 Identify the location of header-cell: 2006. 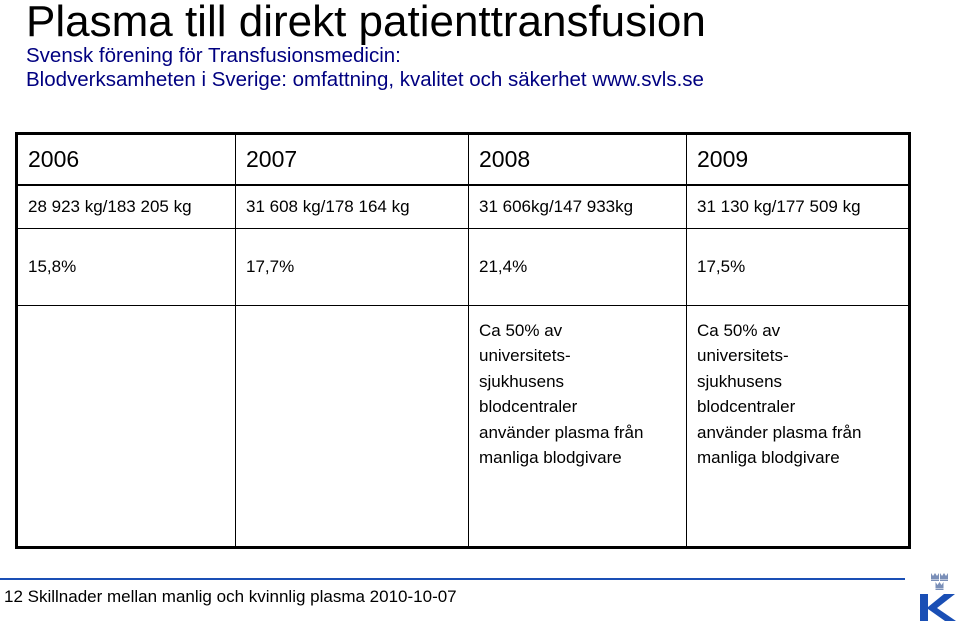
(126, 160).